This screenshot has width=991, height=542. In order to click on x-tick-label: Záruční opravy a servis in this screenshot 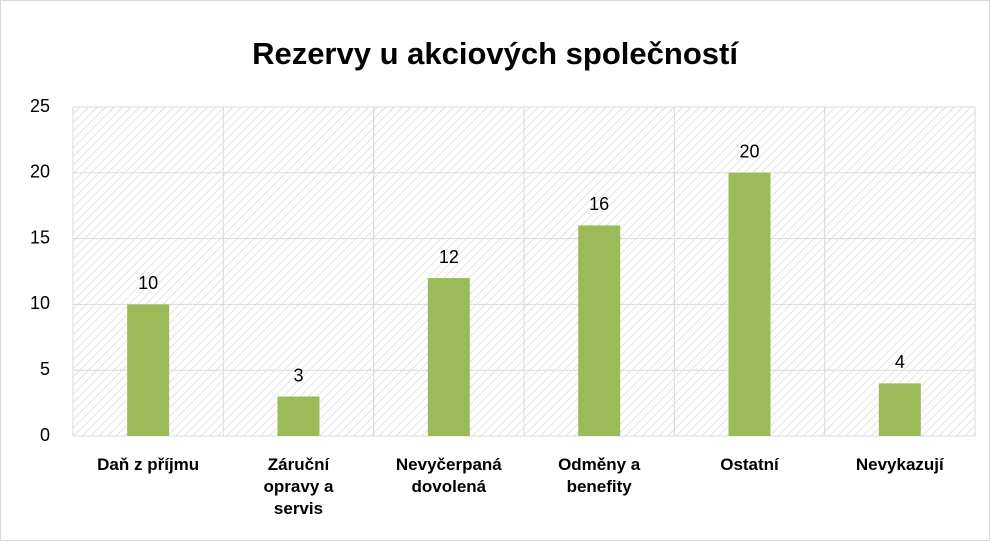, I will do `click(299, 486)`.